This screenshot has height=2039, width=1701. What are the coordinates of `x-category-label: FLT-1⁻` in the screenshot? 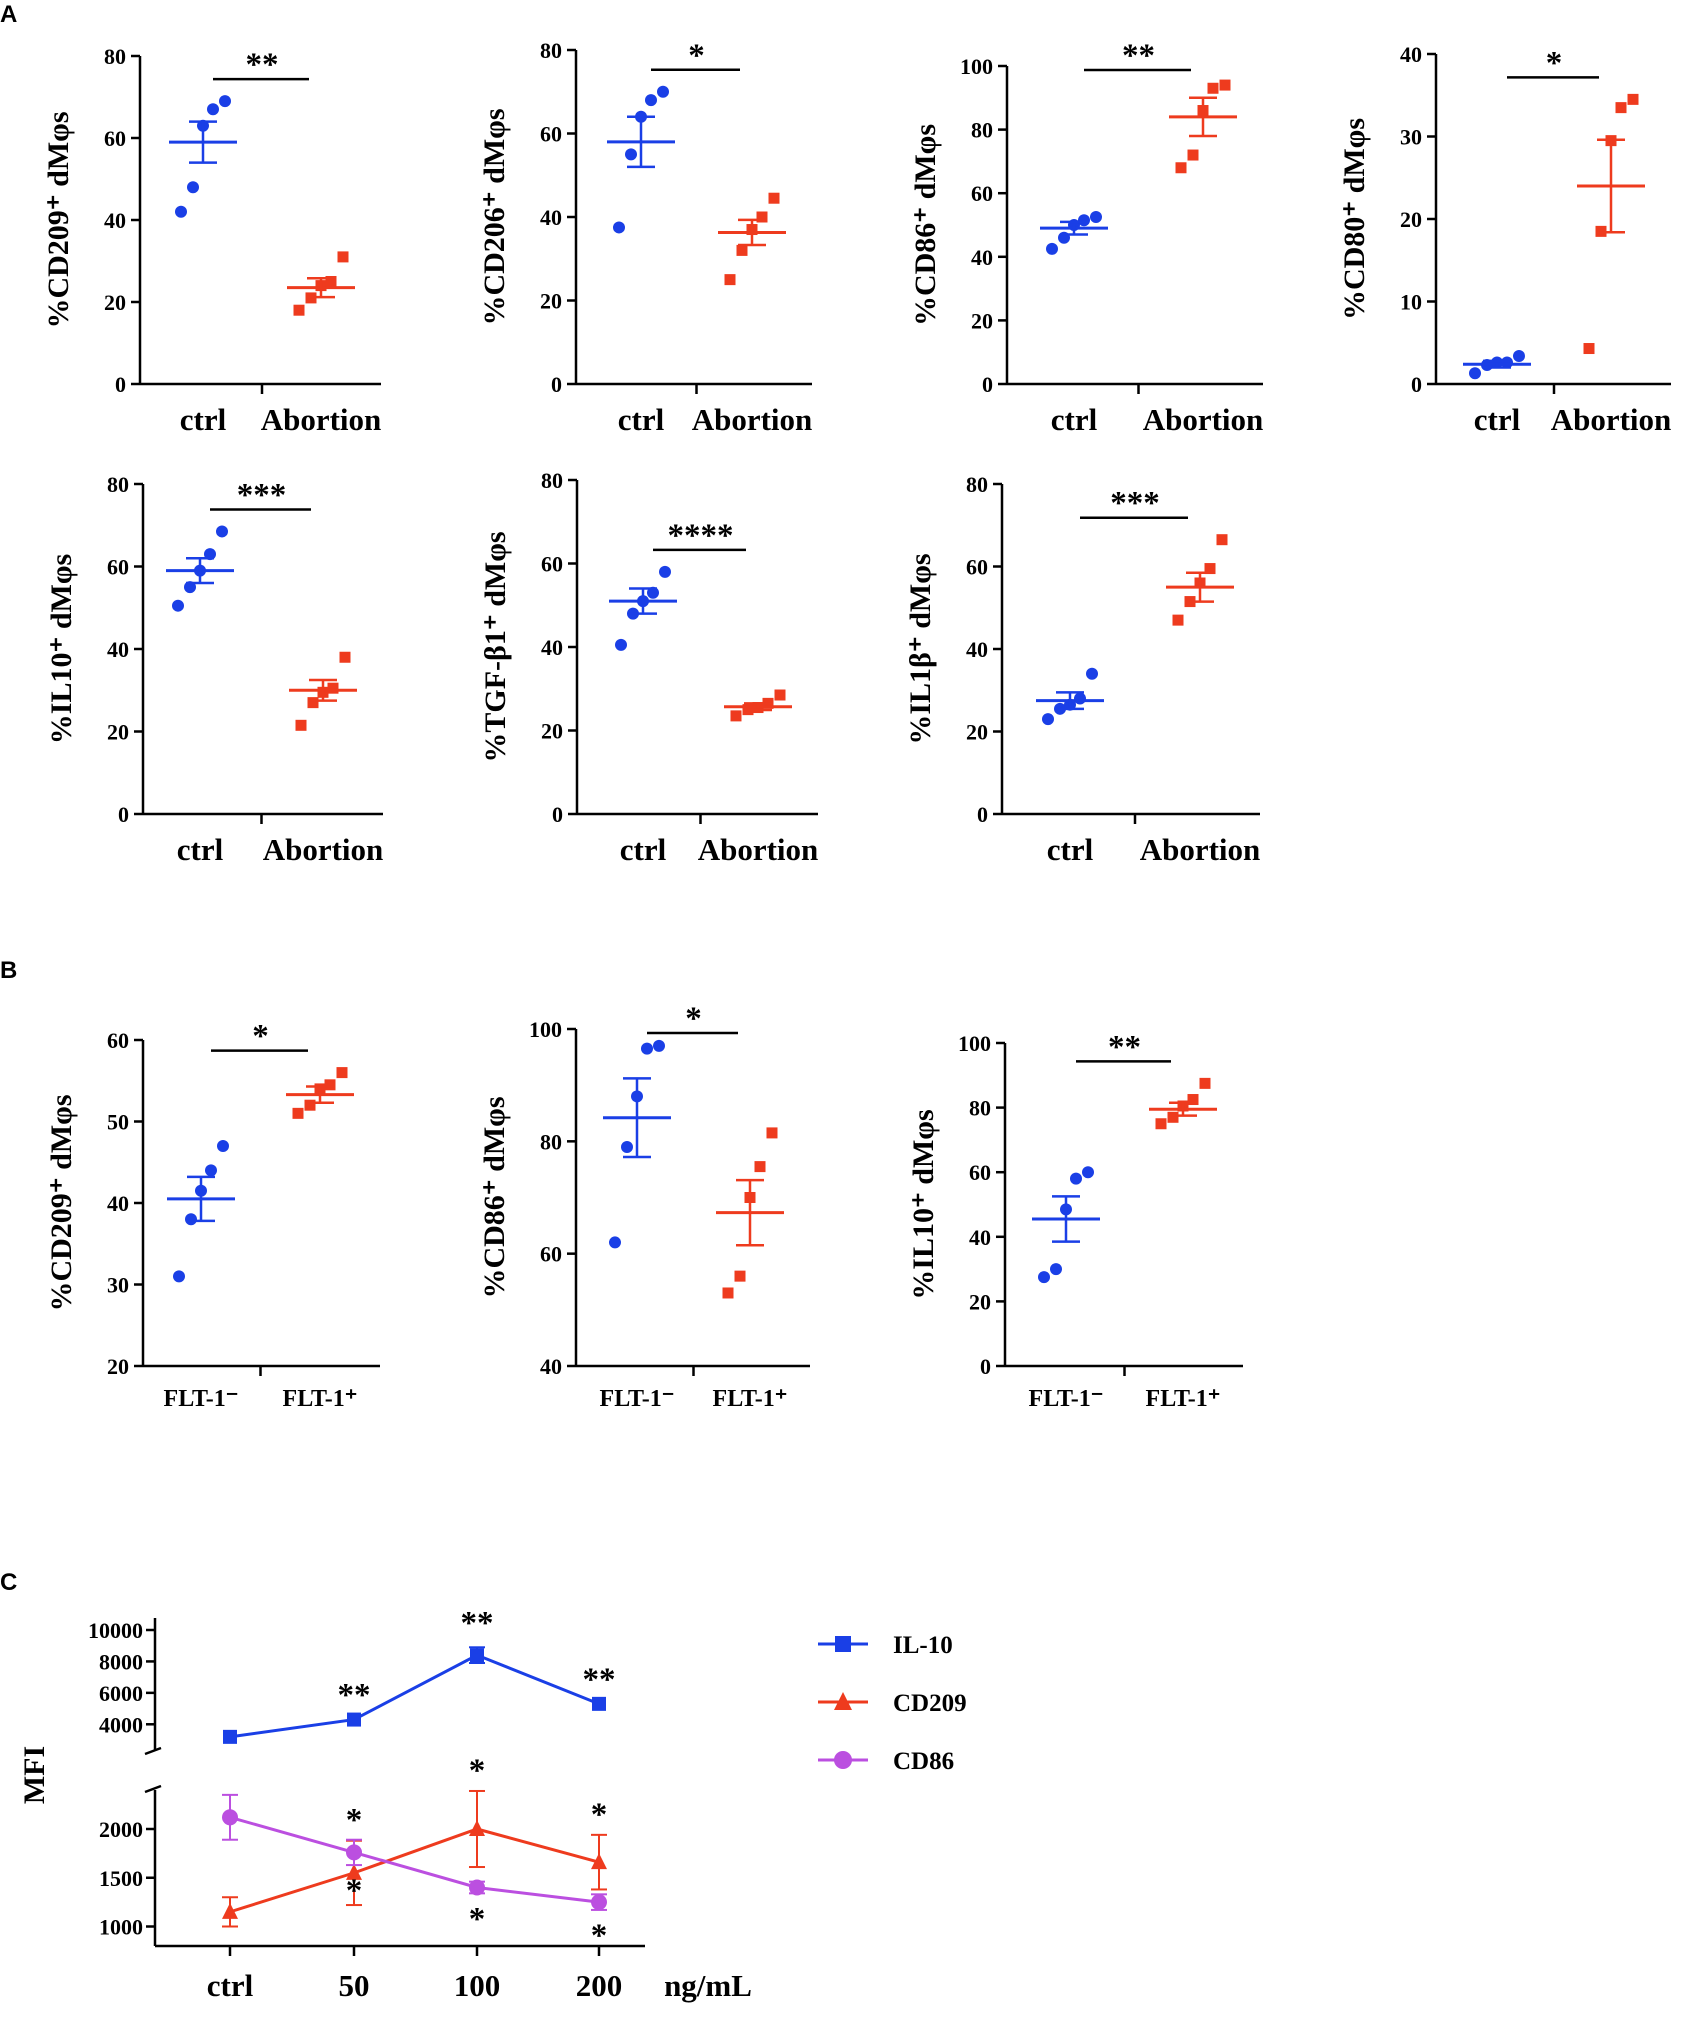 It's located at (637, 1399).